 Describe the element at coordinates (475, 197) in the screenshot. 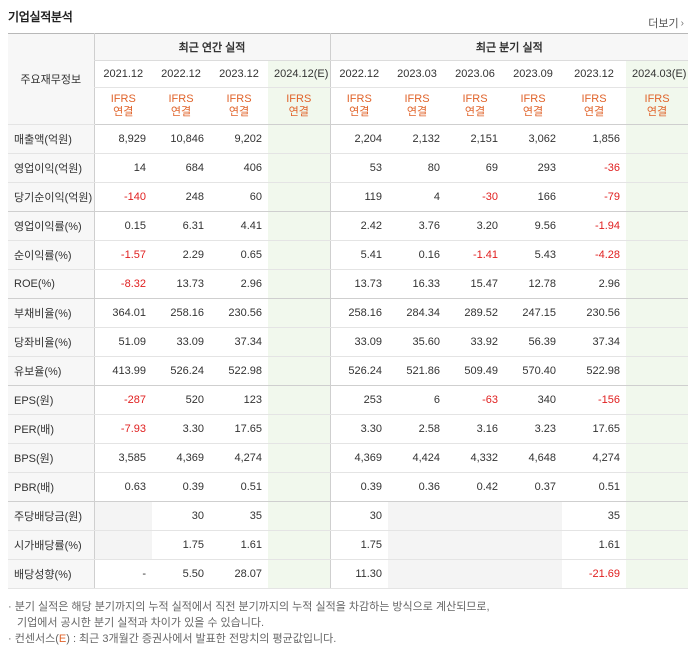

I see `table-cell: -30` at that location.